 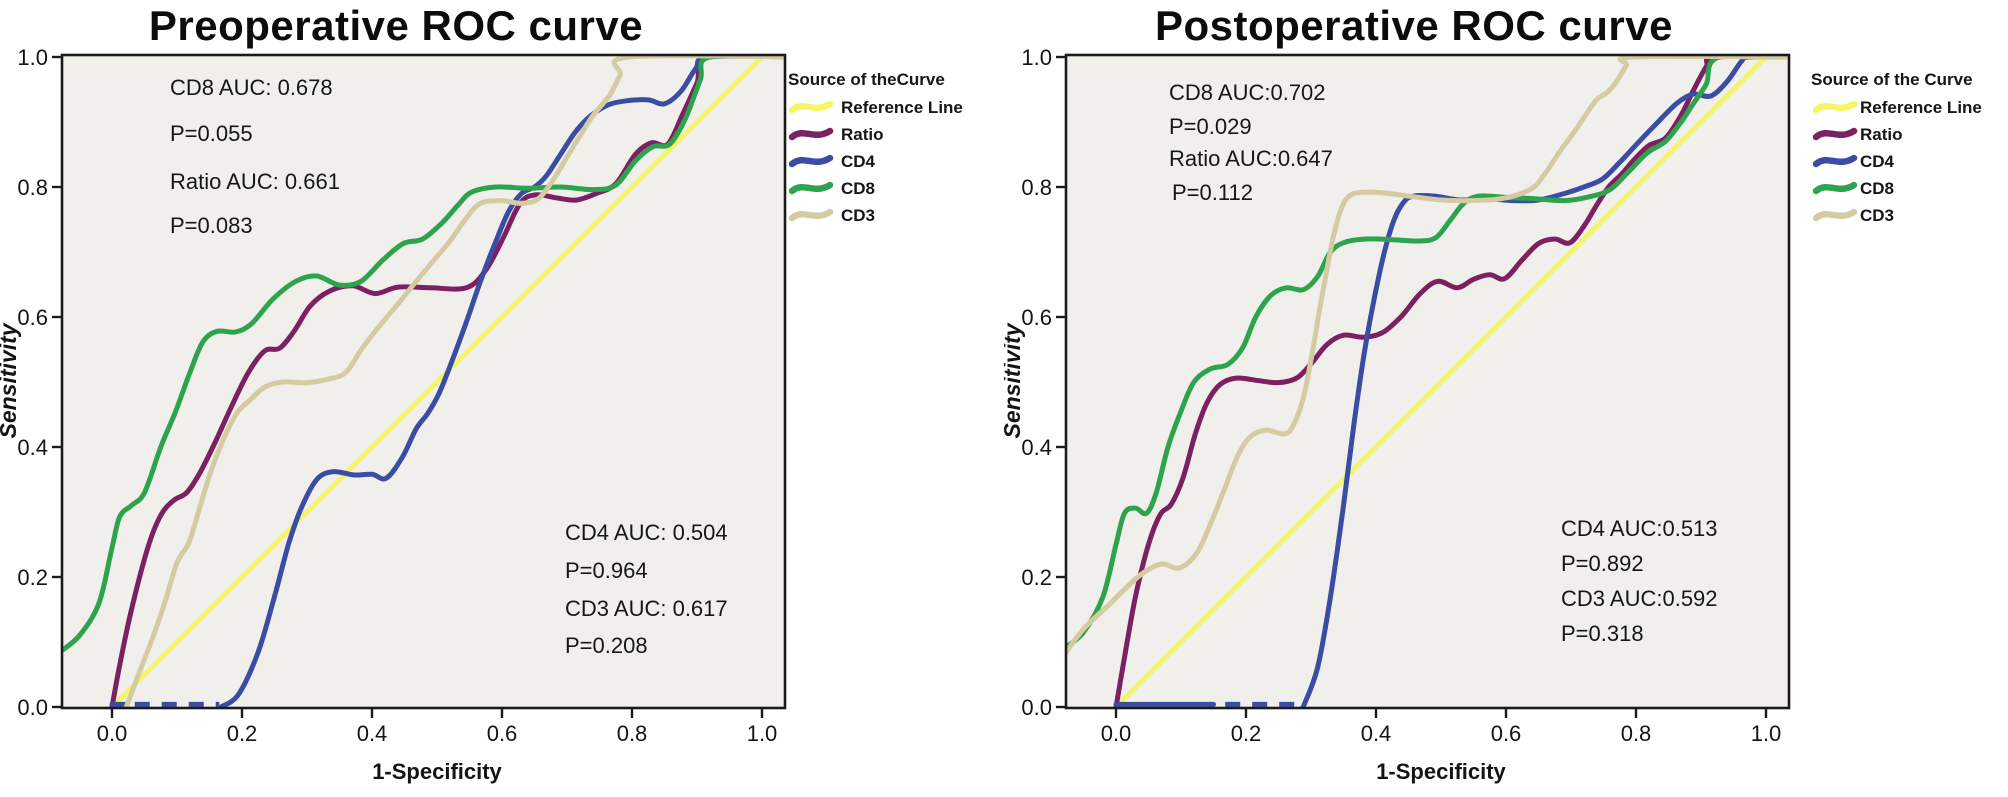 What do you see at coordinates (396, 25) in the screenshot?
I see `page-title: Preoperative ROC curve` at bounding box center [396, 25].